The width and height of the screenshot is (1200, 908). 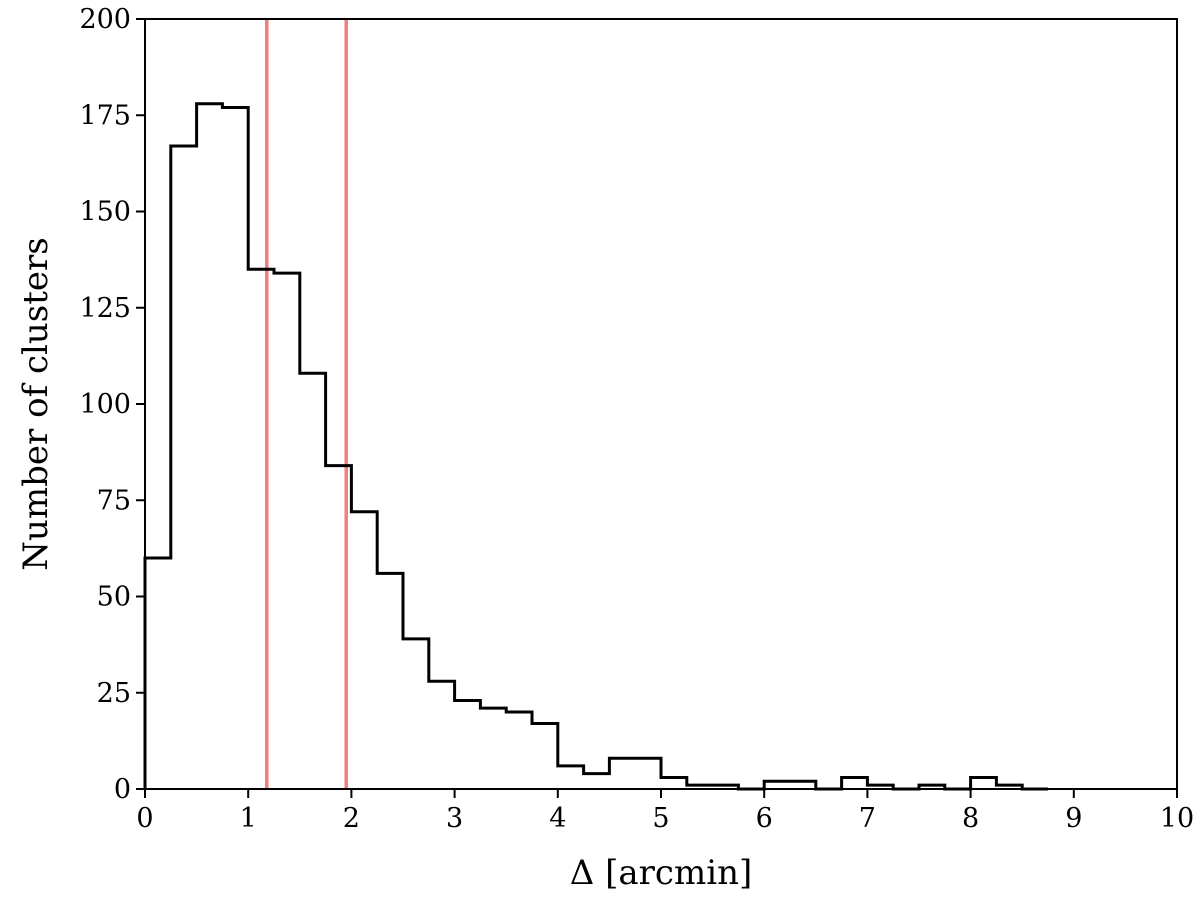 I want to click on y-axis-label: Number of clusters, so click(x=36, y=403).